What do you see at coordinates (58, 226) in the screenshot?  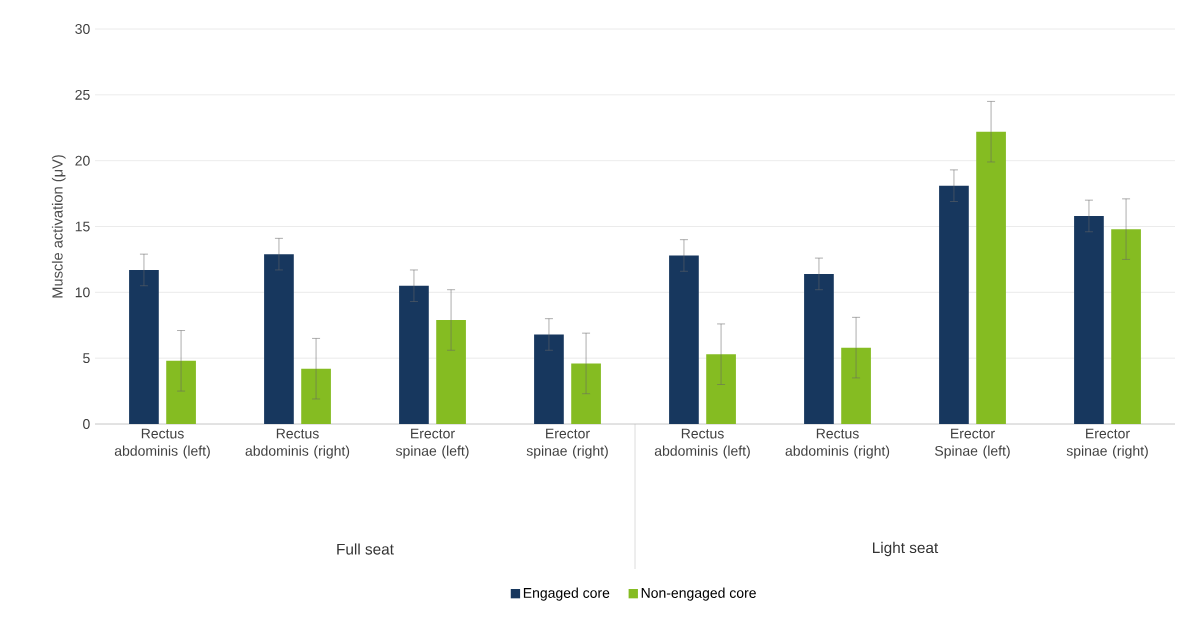 I see `y-axis-title: Muscle activation (μV)` at bounding box center [58, 226].